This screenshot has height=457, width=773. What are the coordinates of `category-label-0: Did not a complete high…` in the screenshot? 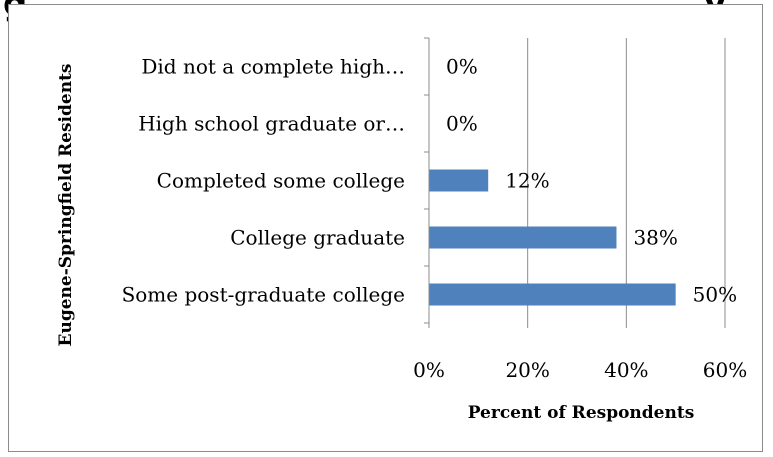 It's located at (273, 67).